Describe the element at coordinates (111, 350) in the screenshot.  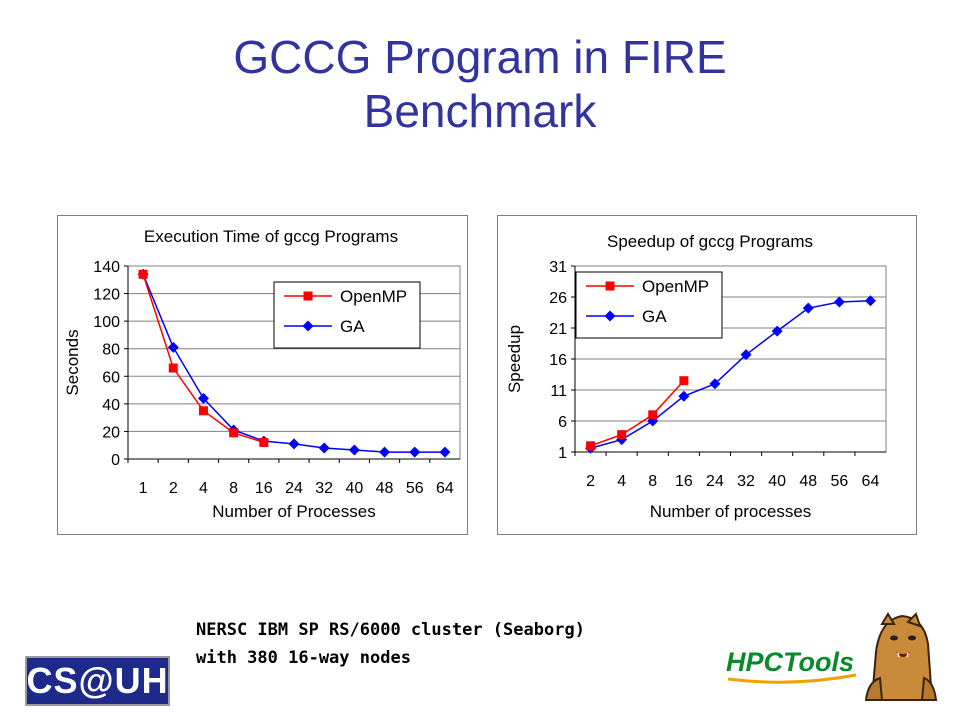
I see `y-tick-label: 80` at that location.